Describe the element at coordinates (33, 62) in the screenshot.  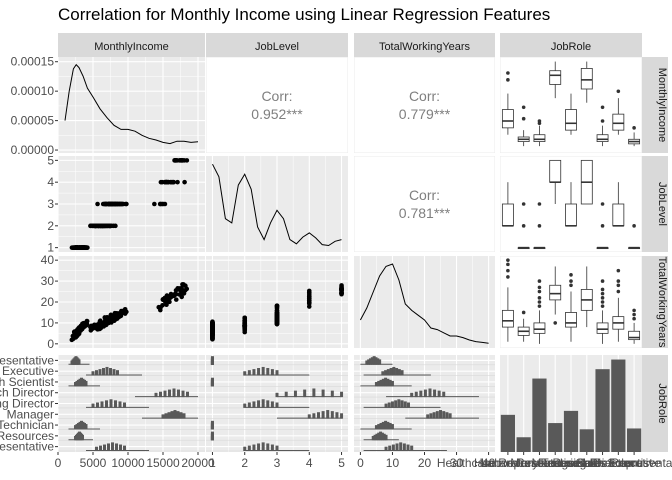
I see `y-tick-label: 0.00015` at that location.